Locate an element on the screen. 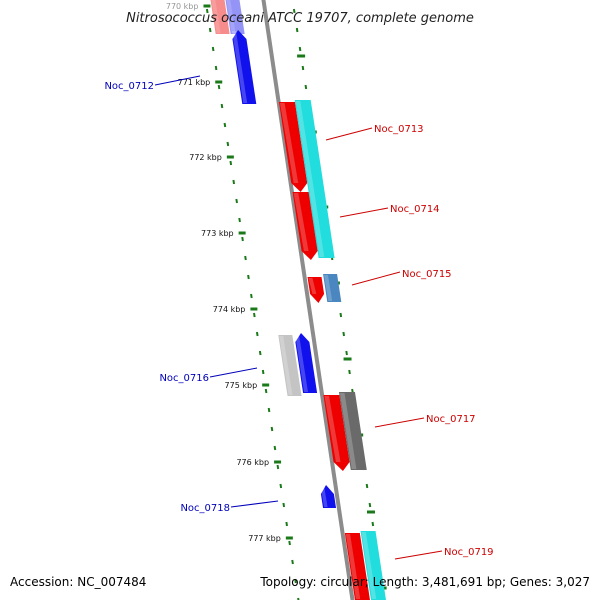 This screenshot has height=600, width=600. gene-label-text: Noc_0717 is located at coordinates (451, 419).